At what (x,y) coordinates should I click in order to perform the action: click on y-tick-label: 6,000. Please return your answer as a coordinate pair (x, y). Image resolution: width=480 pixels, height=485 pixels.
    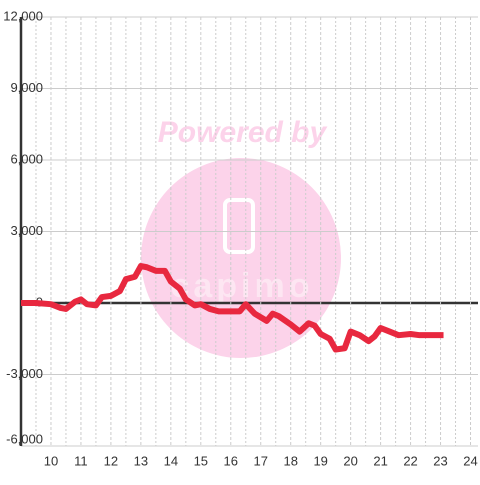
    Looking at the image, I should click on (26, 158).